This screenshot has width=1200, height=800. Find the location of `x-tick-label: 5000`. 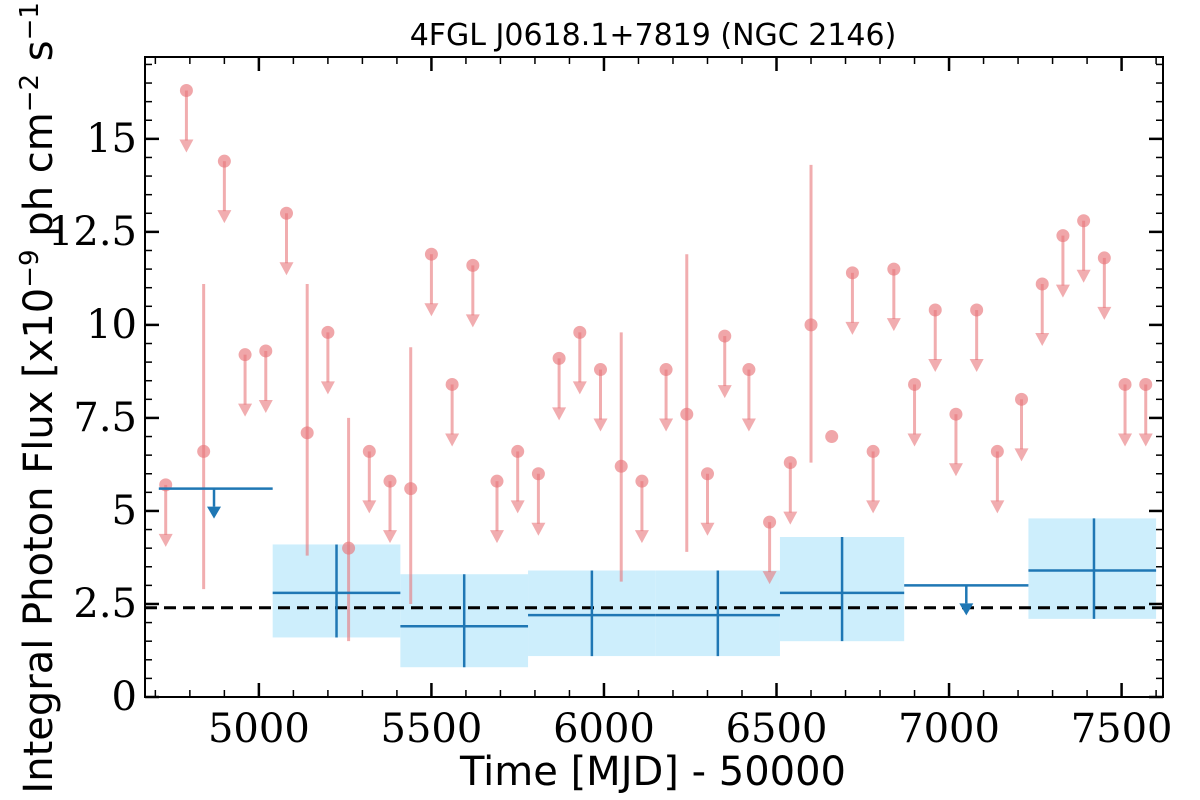

x-tick-label: 5000 is located at coordinates (259, 729).